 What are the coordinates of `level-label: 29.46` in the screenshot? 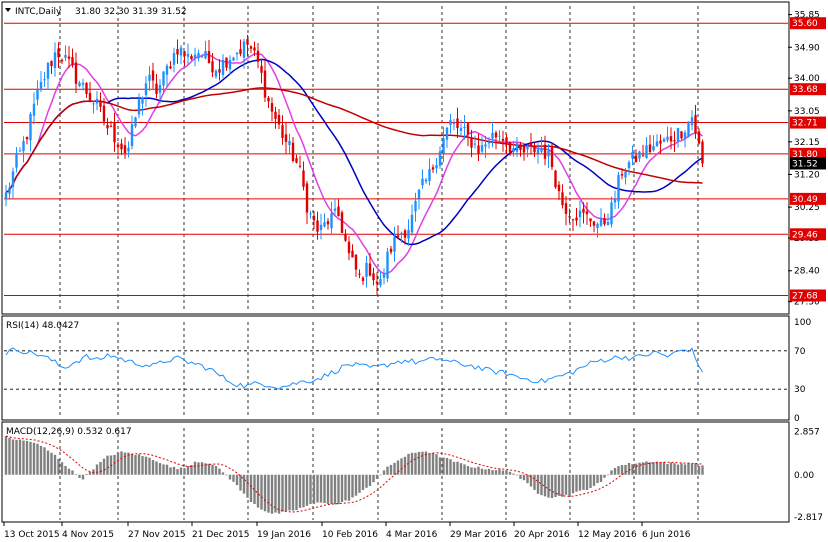 It's located at (805, 235).